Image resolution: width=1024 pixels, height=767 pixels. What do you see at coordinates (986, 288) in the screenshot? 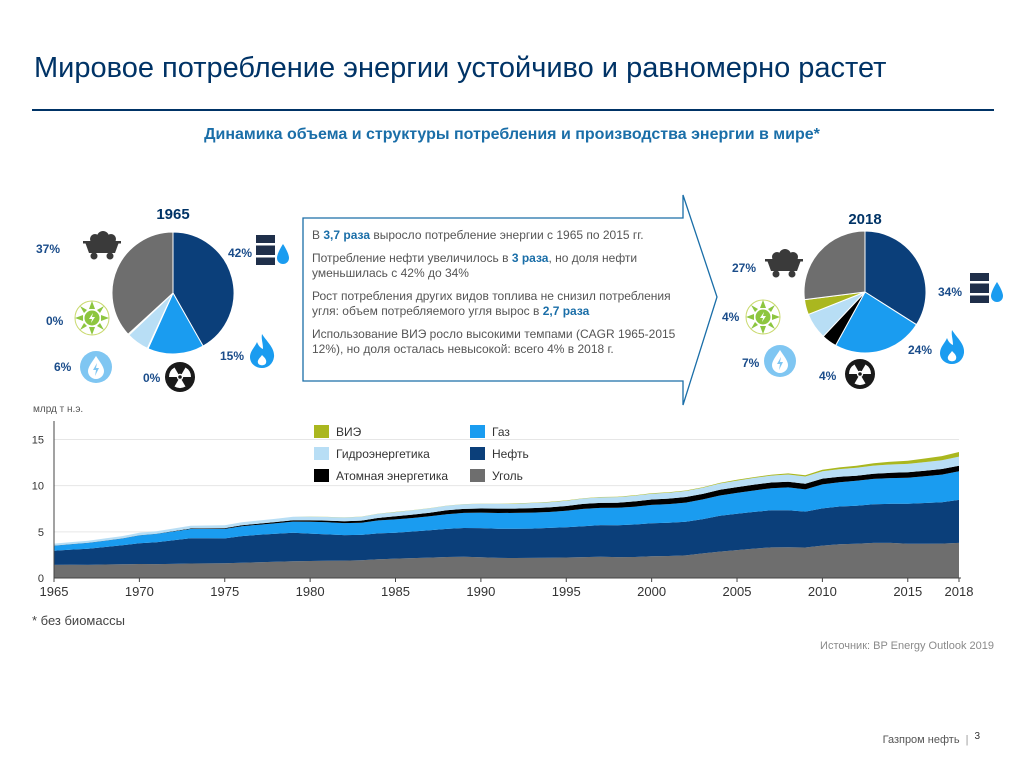
I see `oil-barrel-icon-2018` at bounding box center [986, 288].